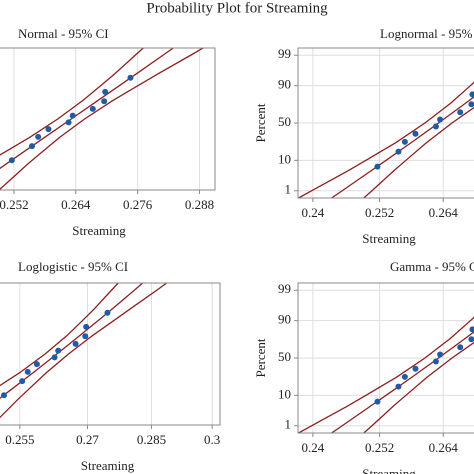 The height and width of the screenshot is (474, 474). I want to click on panel-title: Lognormal - 95% CI, so click(427, 33).